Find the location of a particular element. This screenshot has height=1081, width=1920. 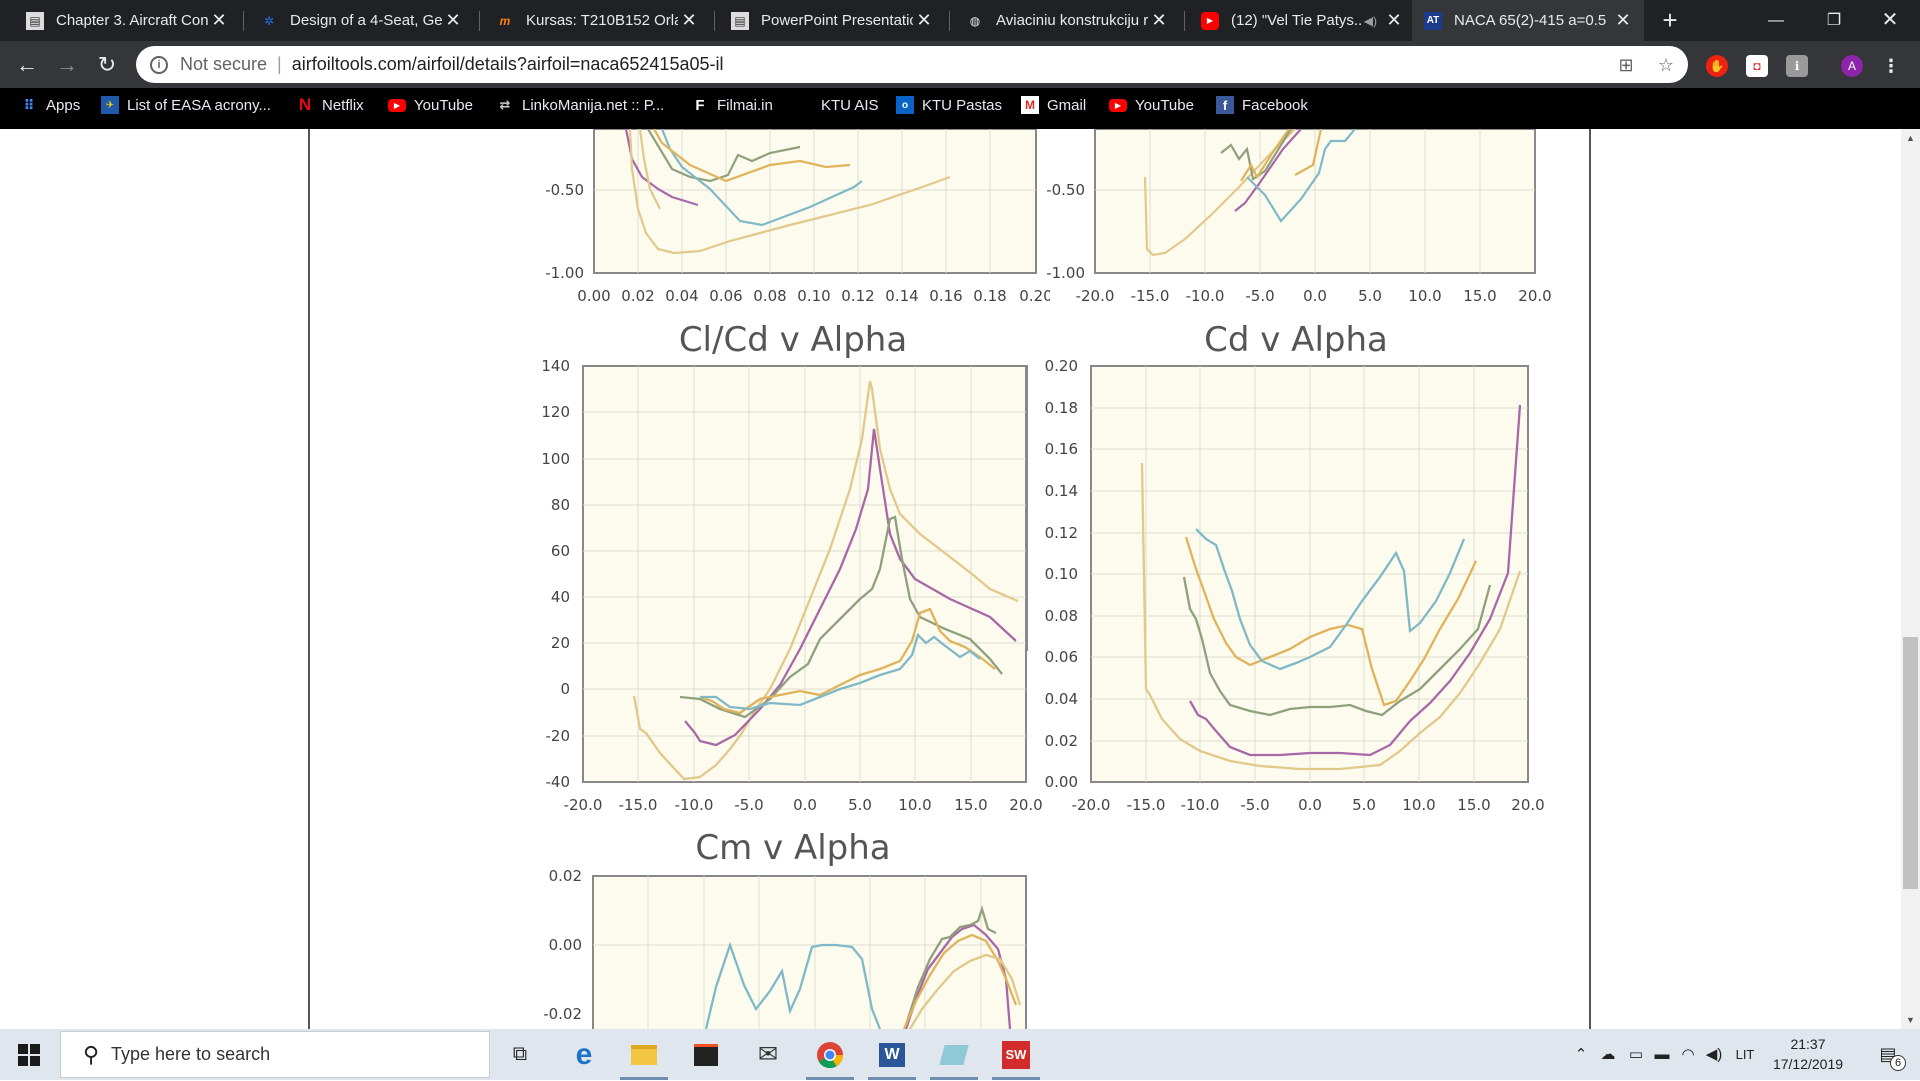

chrome-icon is located at coordinates (830, 1054).